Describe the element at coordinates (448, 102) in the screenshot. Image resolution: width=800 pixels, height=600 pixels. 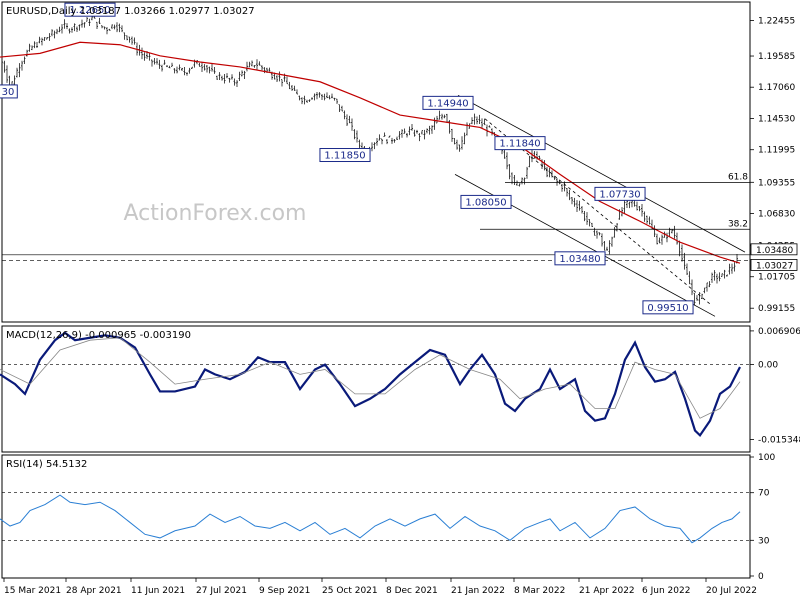
I see `price-annotation: 1.14940` at that location.